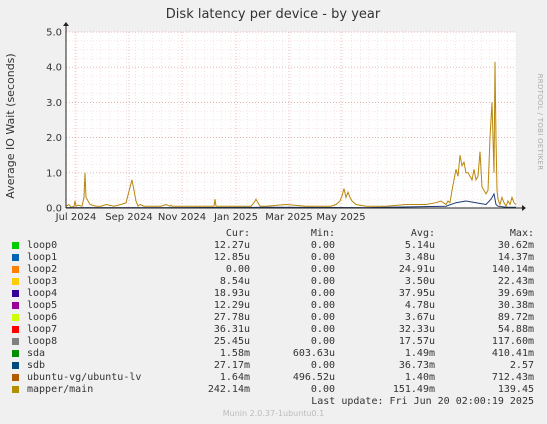  What do you see at coordinates (276, 234) in the screenshot?
I see `legend-header: Cur: Min: Avg: Max:` at bounding box center [276, 234].